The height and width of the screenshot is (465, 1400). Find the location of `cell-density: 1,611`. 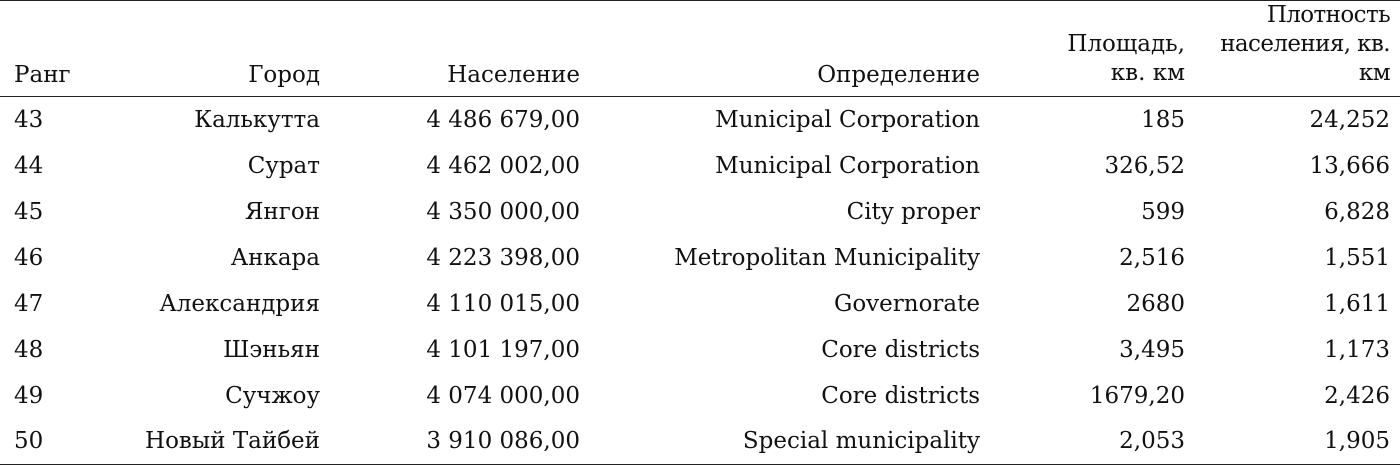

cell-density: 1,611 is located at coordinates (1357, 303).